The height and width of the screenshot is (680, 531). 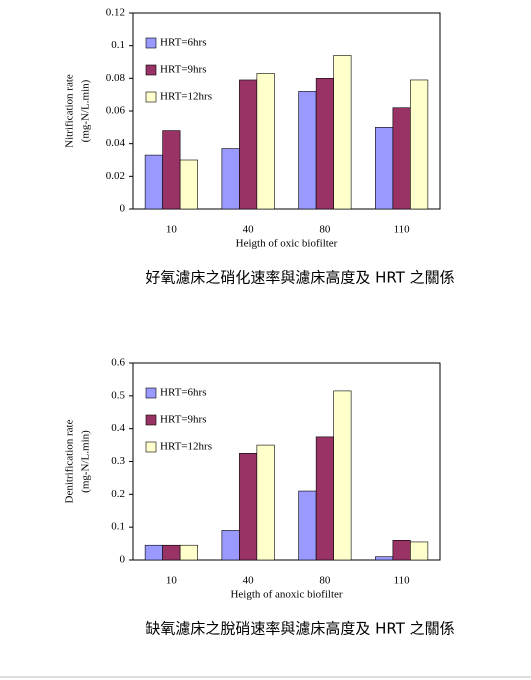 What do you see at coordinates (115, 176) in the screenshot?
I see `y-tick-label: 0.02` at bounding box center [115, 176].